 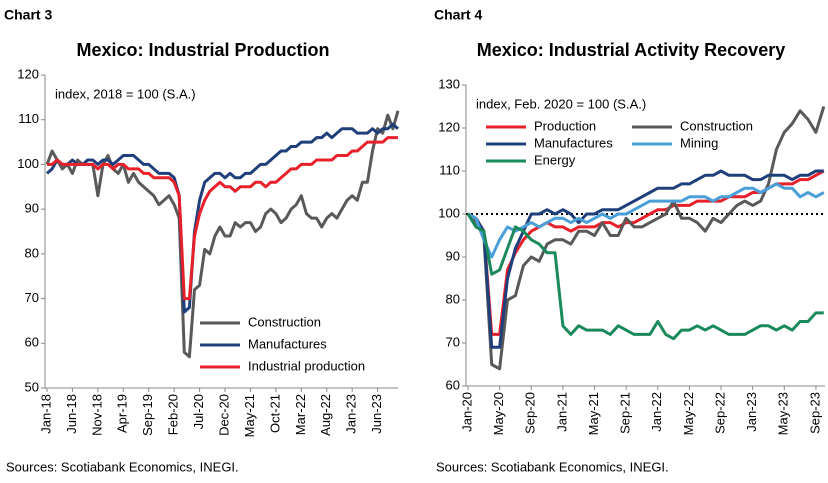 What do you see at coordinates (561, 103) in the screenshot?
I see `subtitle: index, Feb. 2020 = 100 (S.A.)` at bounding box center [561, 103].